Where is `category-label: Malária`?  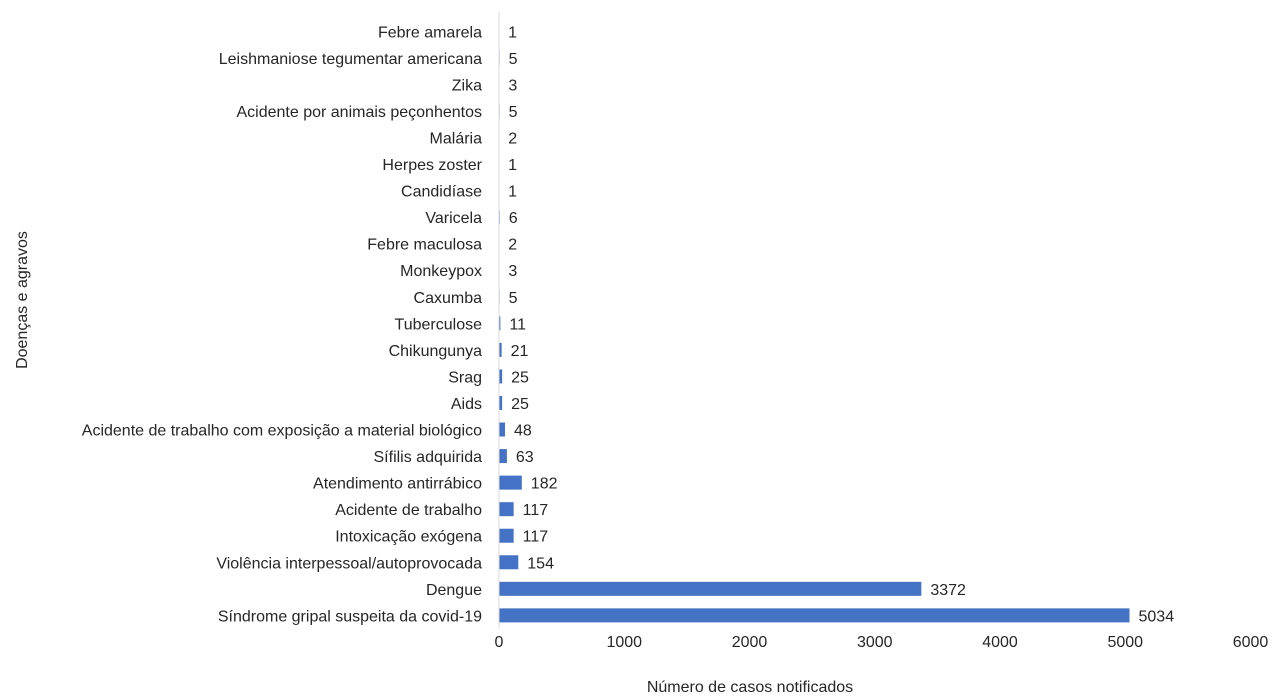 category-label: Malária is located at coordinates (456, 138).